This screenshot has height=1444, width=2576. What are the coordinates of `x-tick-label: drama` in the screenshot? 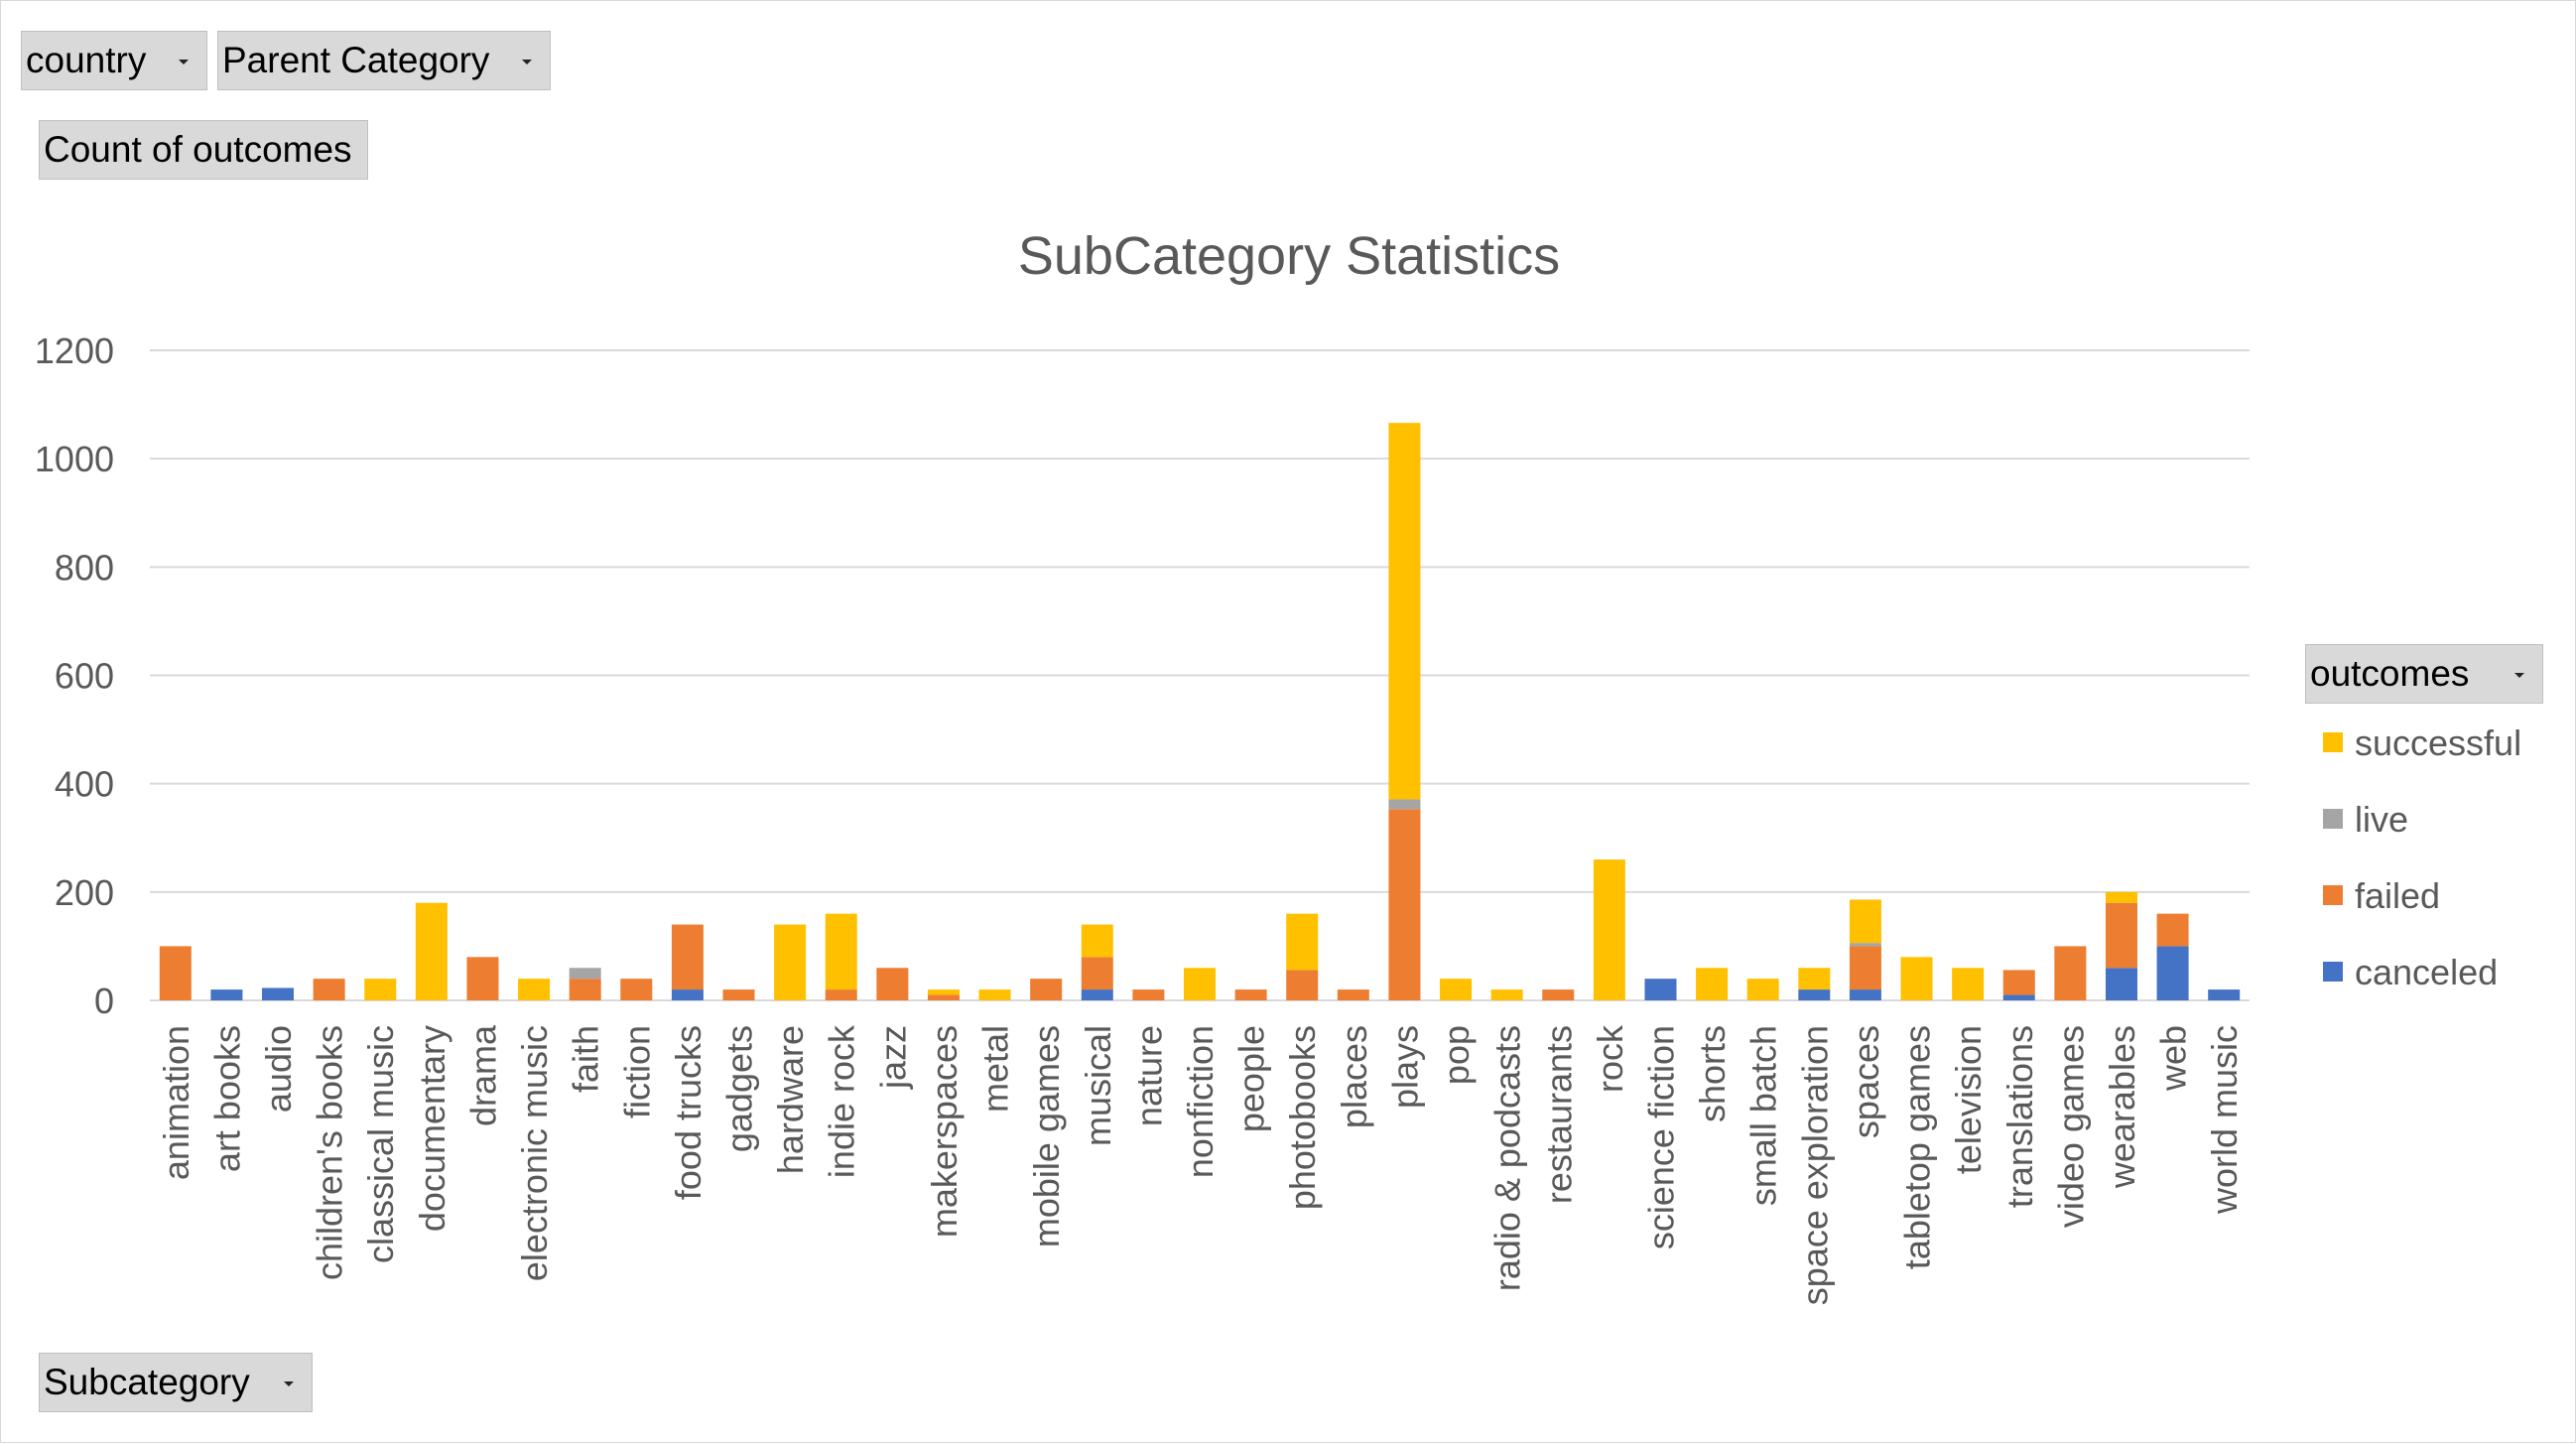 It's located at (483, 1075).